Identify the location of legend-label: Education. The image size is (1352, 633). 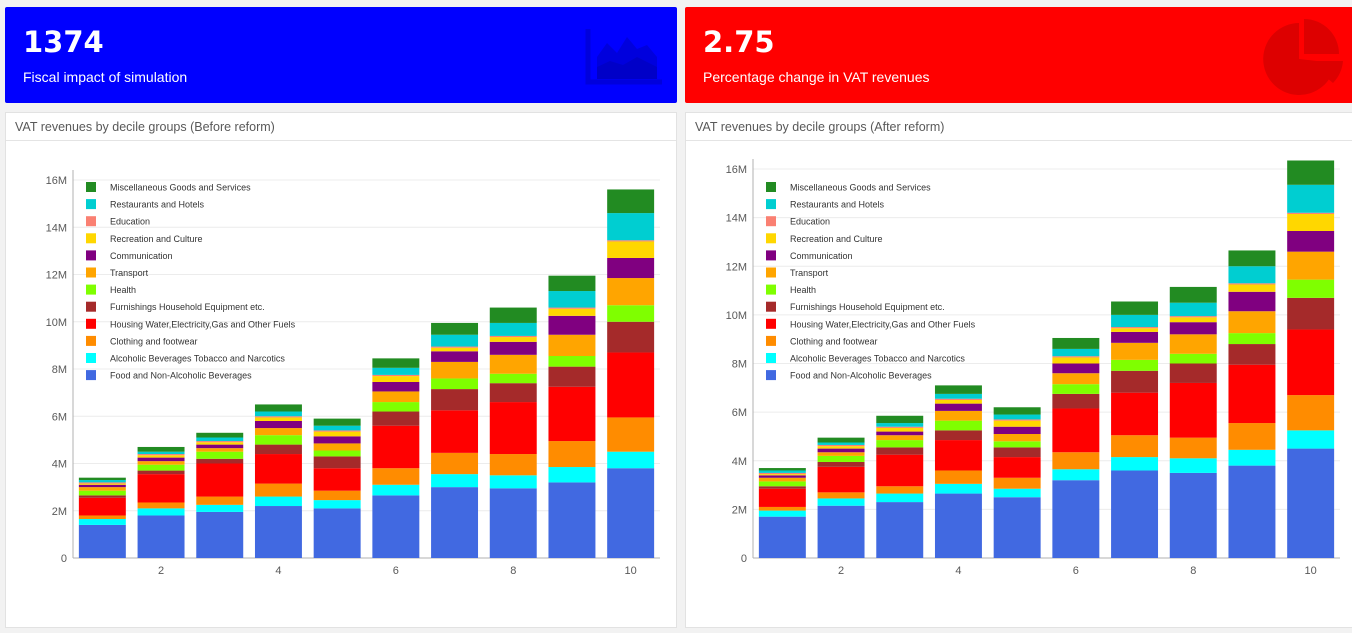
(130, 222).